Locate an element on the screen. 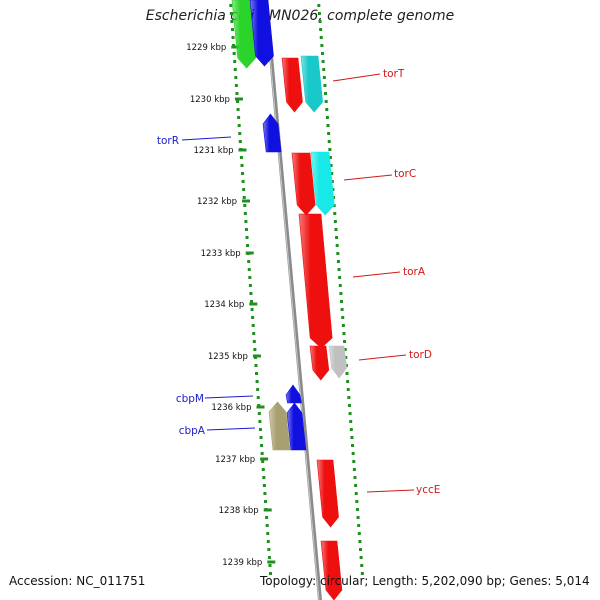 The image size is (600, 600). gene-label-torC: torC is located at coordinates (405, 174).